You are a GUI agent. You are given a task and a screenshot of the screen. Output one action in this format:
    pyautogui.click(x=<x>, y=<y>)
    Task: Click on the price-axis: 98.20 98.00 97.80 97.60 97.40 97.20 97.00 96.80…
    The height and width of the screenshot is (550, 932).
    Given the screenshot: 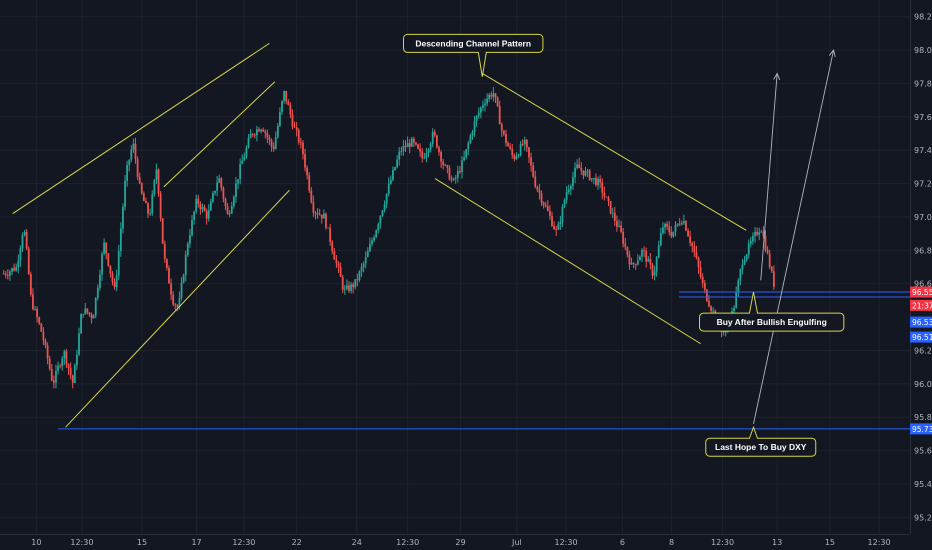 What is the action you would take?
    pyautogui.click(x=923, y=268)
    